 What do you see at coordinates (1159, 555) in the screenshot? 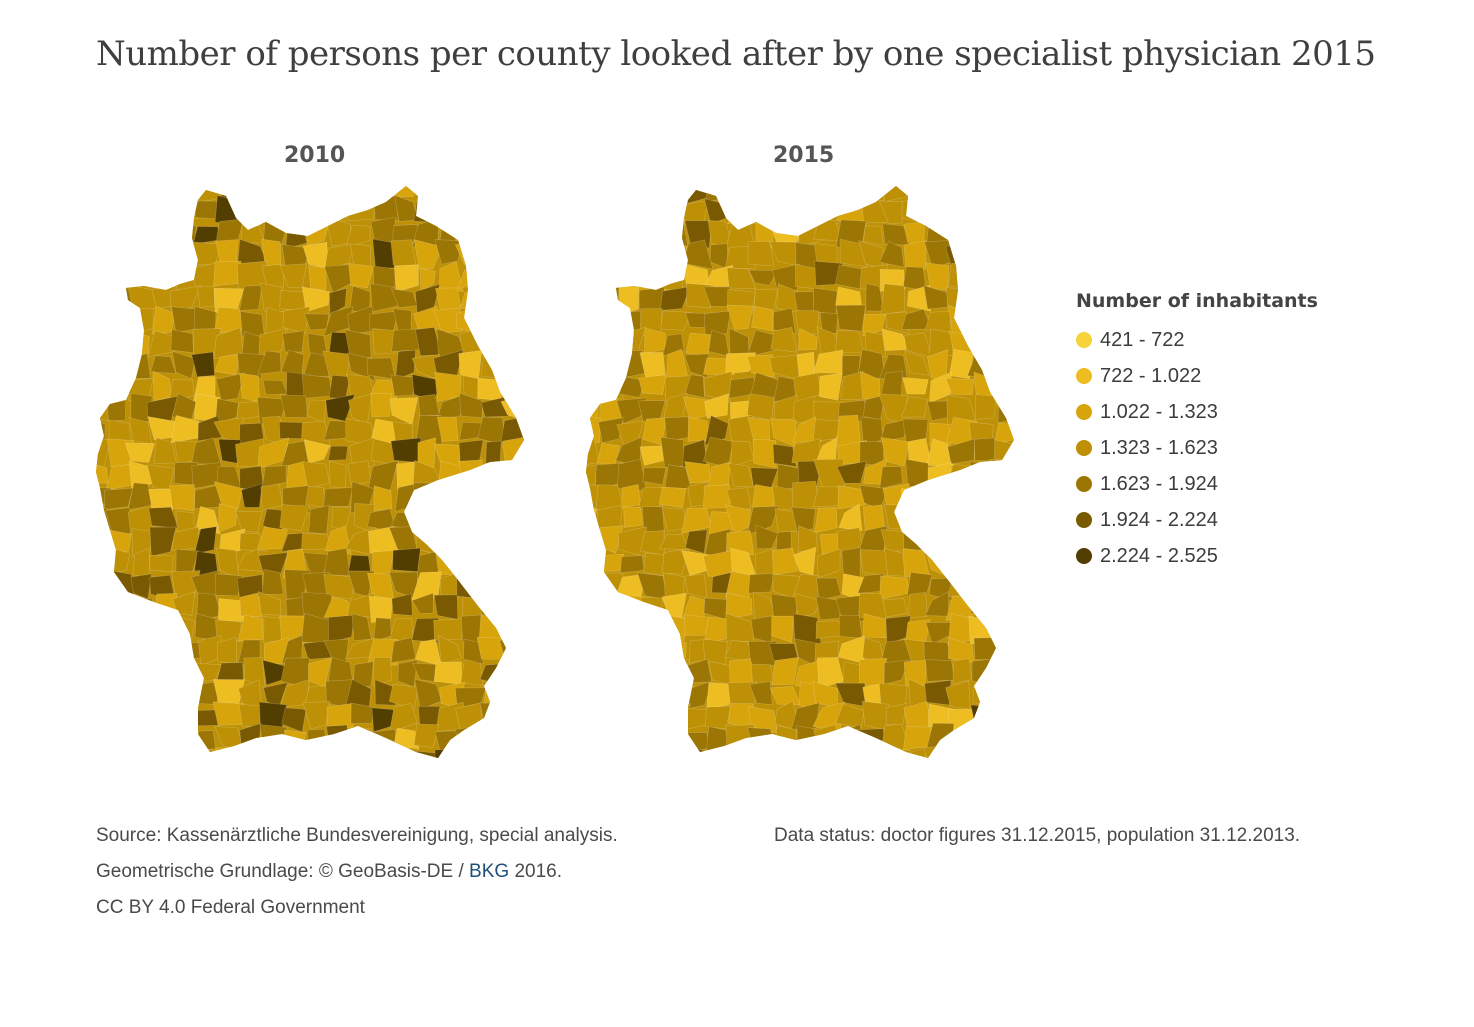
I see `legend-label: 2.224 - 2.525` at bounding box center [1159, 555].